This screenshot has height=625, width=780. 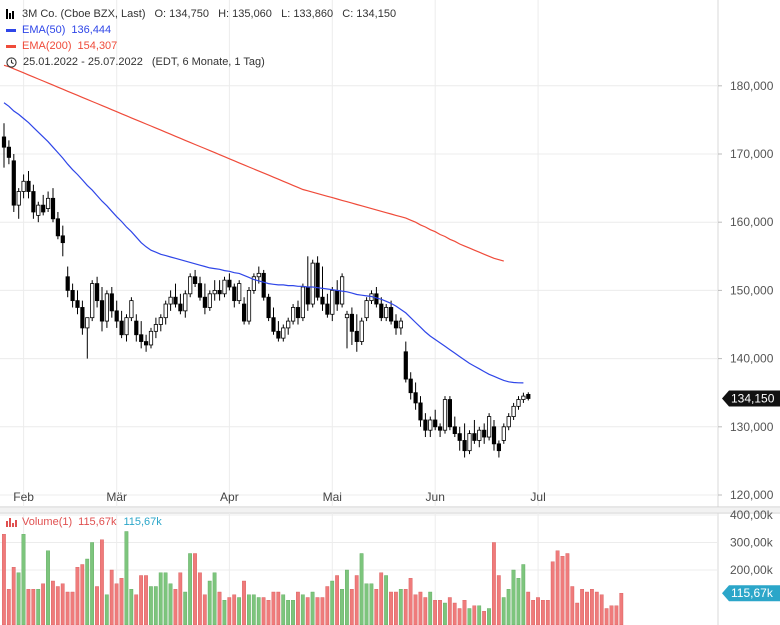 I want to click on volume-tick-label: 400,00k, so click(x=752, y=515).